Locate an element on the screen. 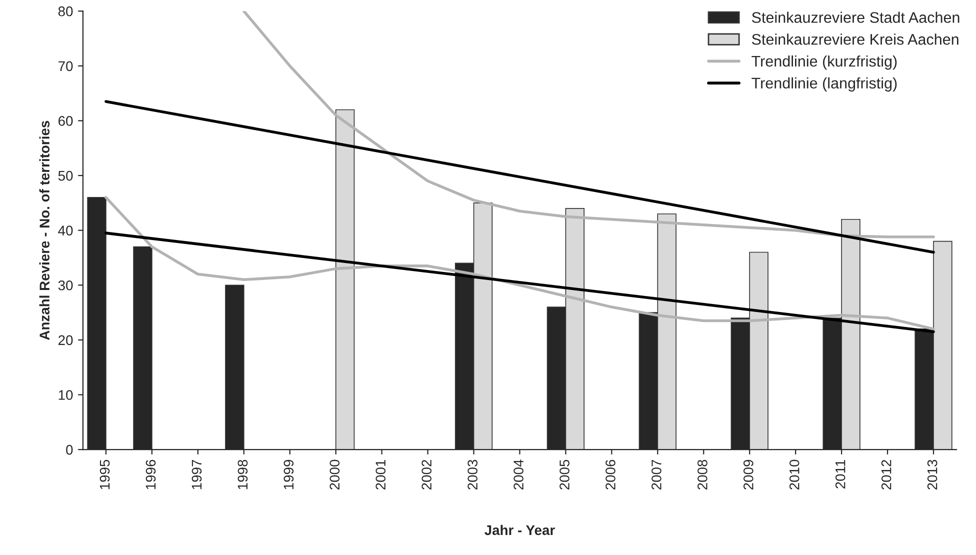 The width and height of the screenshot is (976, 555). legend-label: Steinkauzreviere Stadt Aachen is located at coordinates (856, 17).